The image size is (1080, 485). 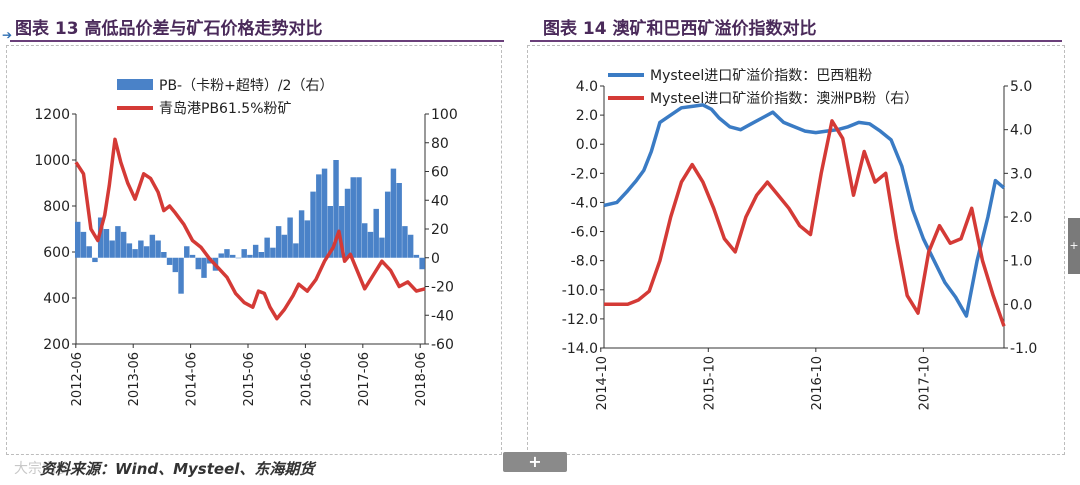 What do you see at coordinates (1021, 174) in the screenshot?
I see `y-right-tick-label: 3.0` at bounding box center [1021, 174].